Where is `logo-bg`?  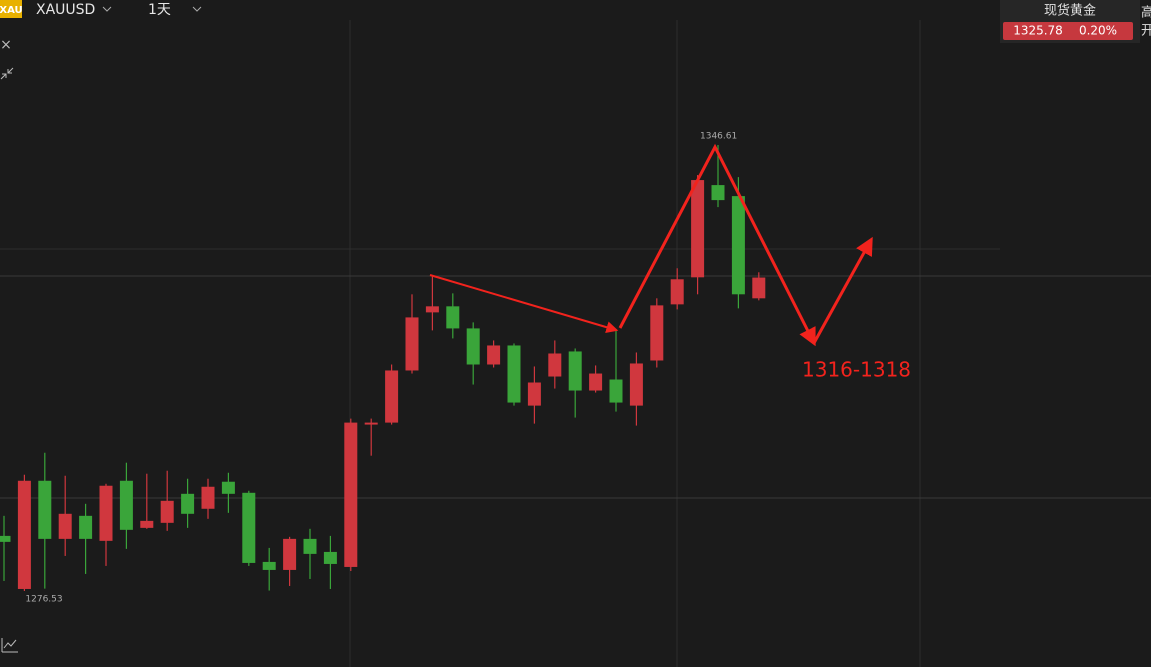
logo-bg is located at coordinates (11, 9).